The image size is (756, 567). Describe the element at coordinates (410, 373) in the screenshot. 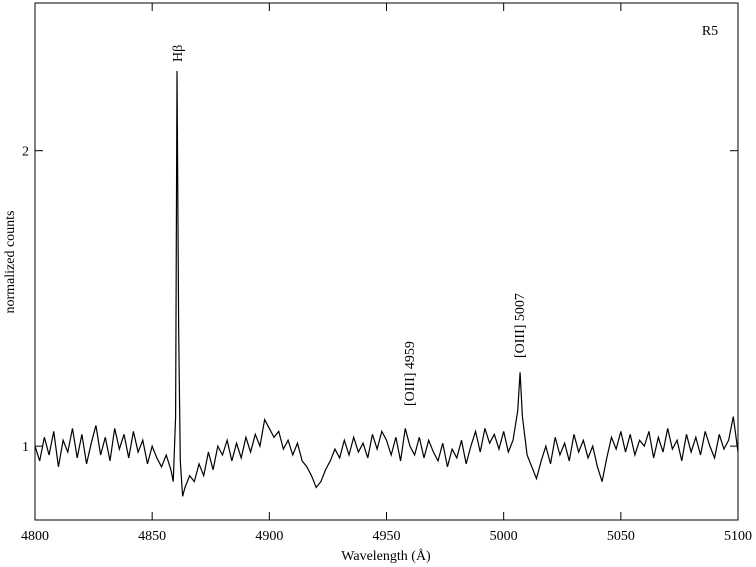

I see `annotation: [OIII] 4959` at that location.